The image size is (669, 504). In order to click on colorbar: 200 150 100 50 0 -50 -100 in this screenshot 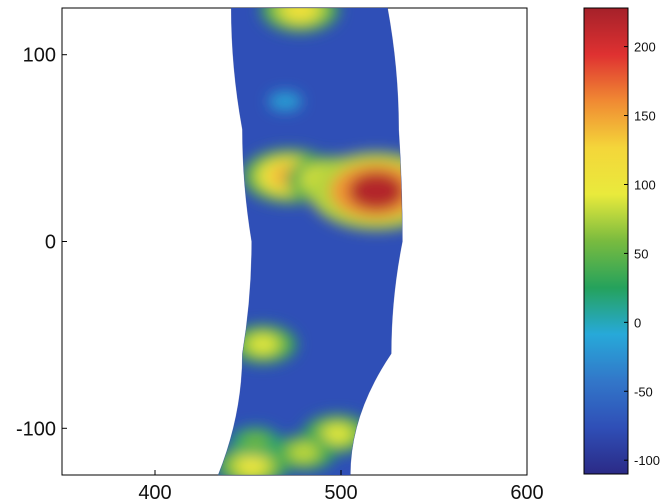, I will do `click(621, 241)`.